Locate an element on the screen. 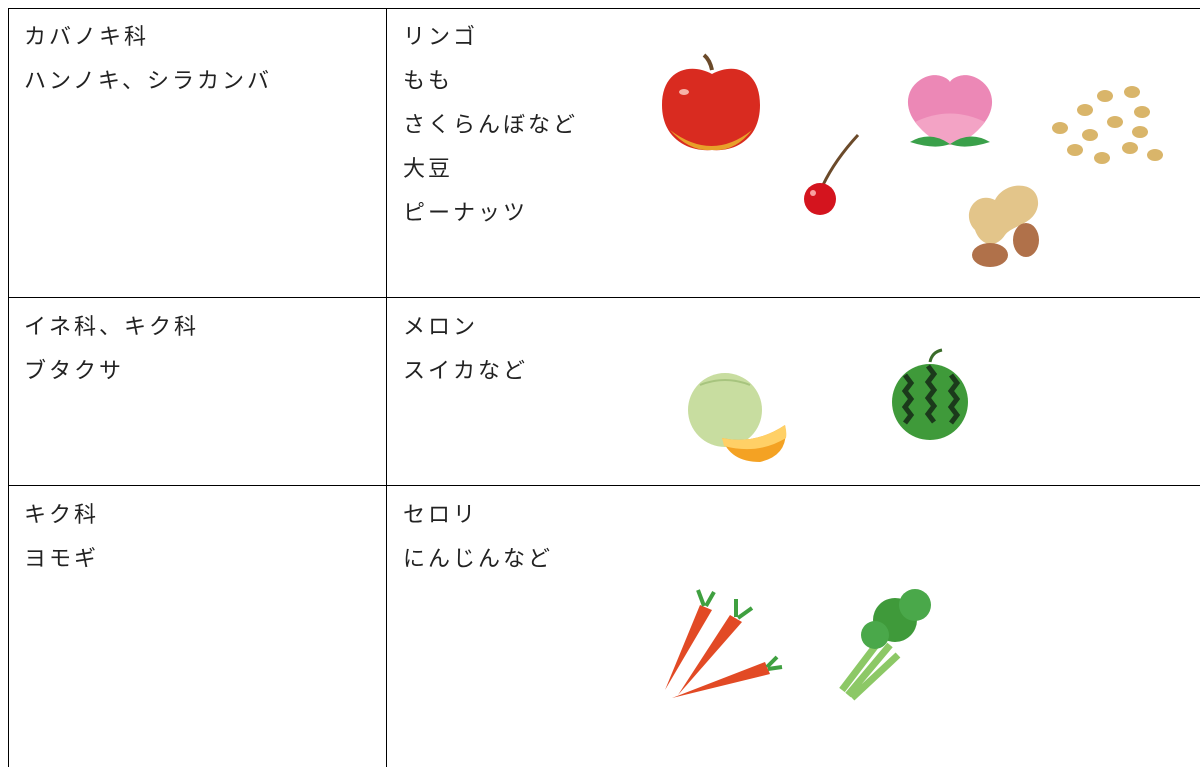  text-line: ピーナッツ is located at coordinates (466, 213).